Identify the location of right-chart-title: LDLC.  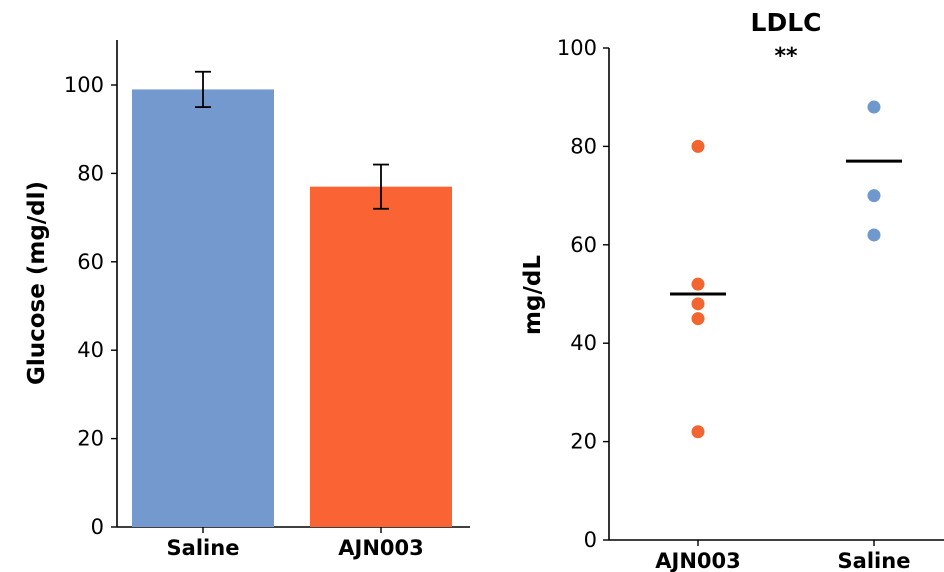
(786, 22).